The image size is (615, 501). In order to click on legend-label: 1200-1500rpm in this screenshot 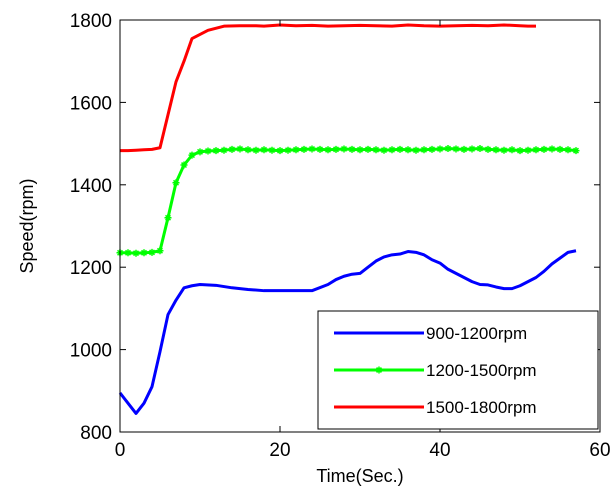, I will do `click(481, 370)`.